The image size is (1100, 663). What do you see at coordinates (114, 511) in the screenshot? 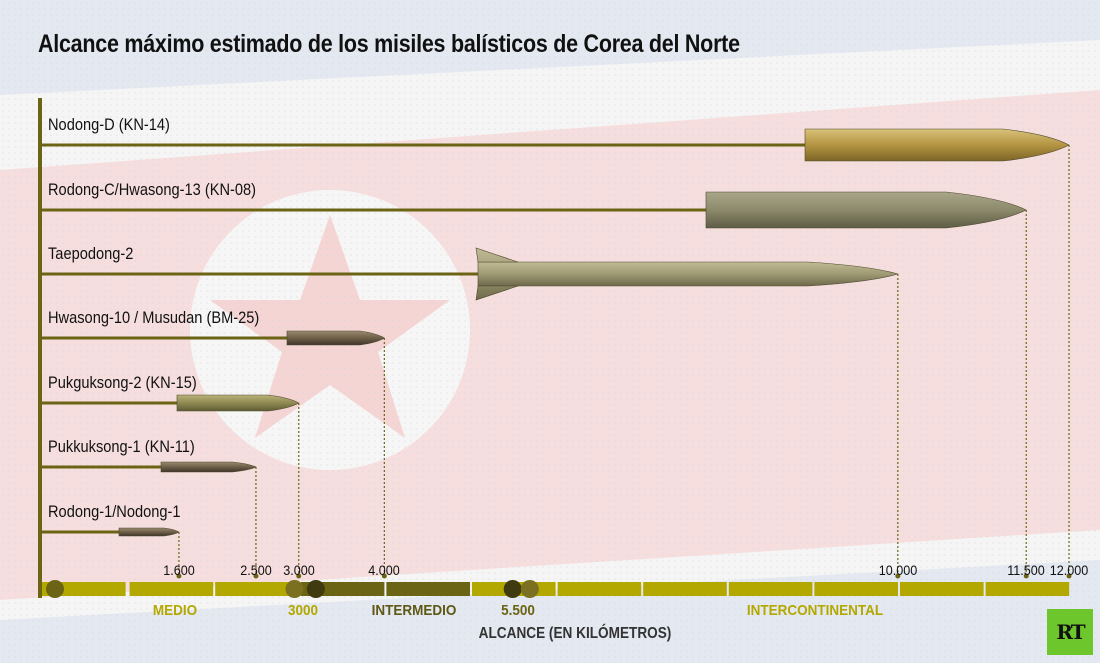
I see `missile-label: Rodong-1/Nodong-1` at bounding box center [114, 511].